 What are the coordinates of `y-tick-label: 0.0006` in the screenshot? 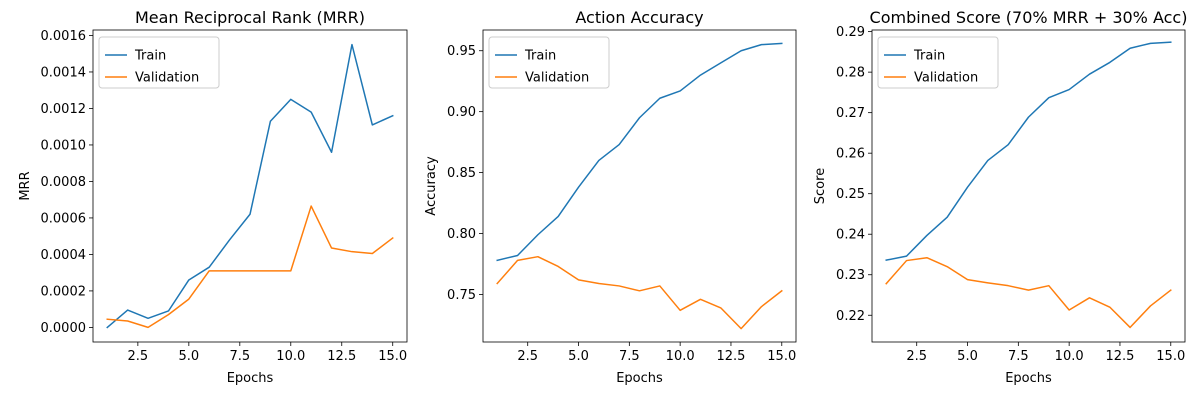 It's located at (64, 218).